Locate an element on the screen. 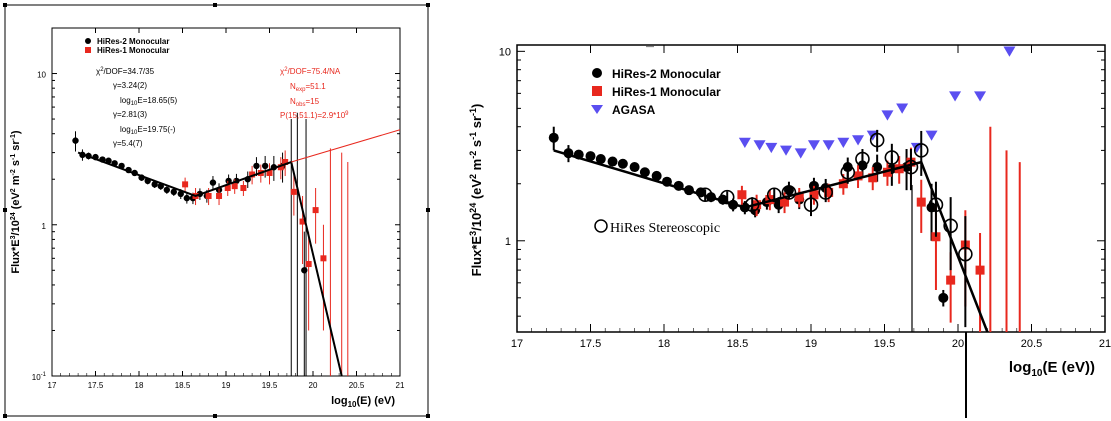 This screenshot has height=421, width=1111. right-legend-hires2-marker is located at coordinates (597, 73).